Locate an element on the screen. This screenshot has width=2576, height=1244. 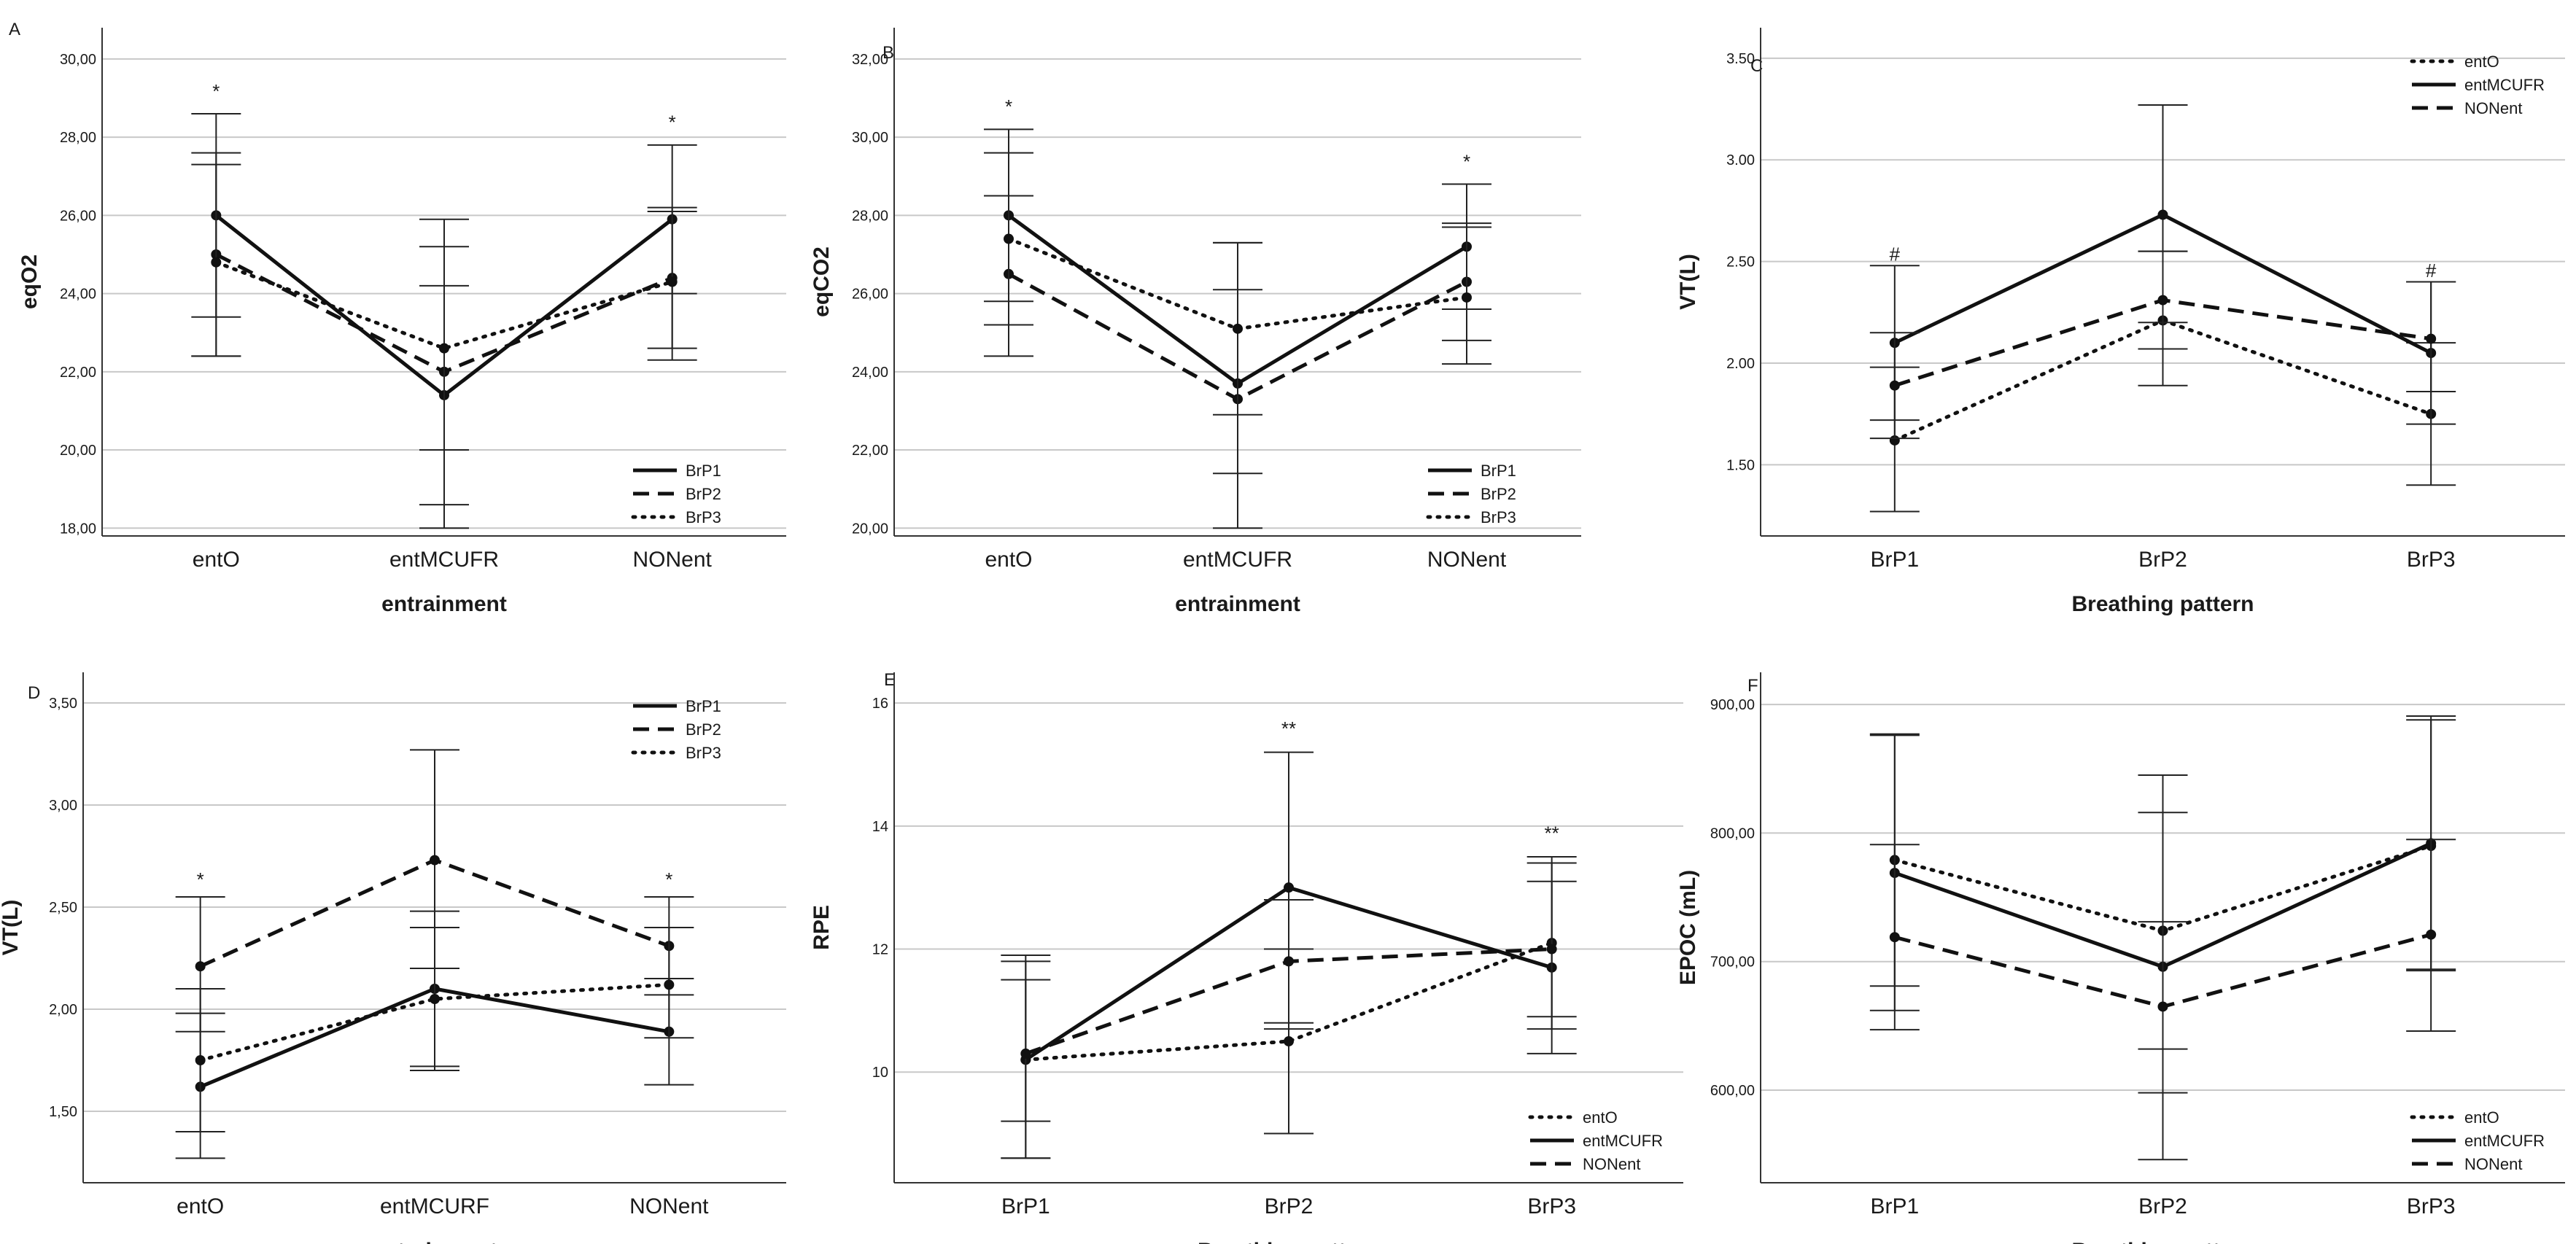
y-axis-title: EPOC (mL) is located at coordinates (1688, 927).